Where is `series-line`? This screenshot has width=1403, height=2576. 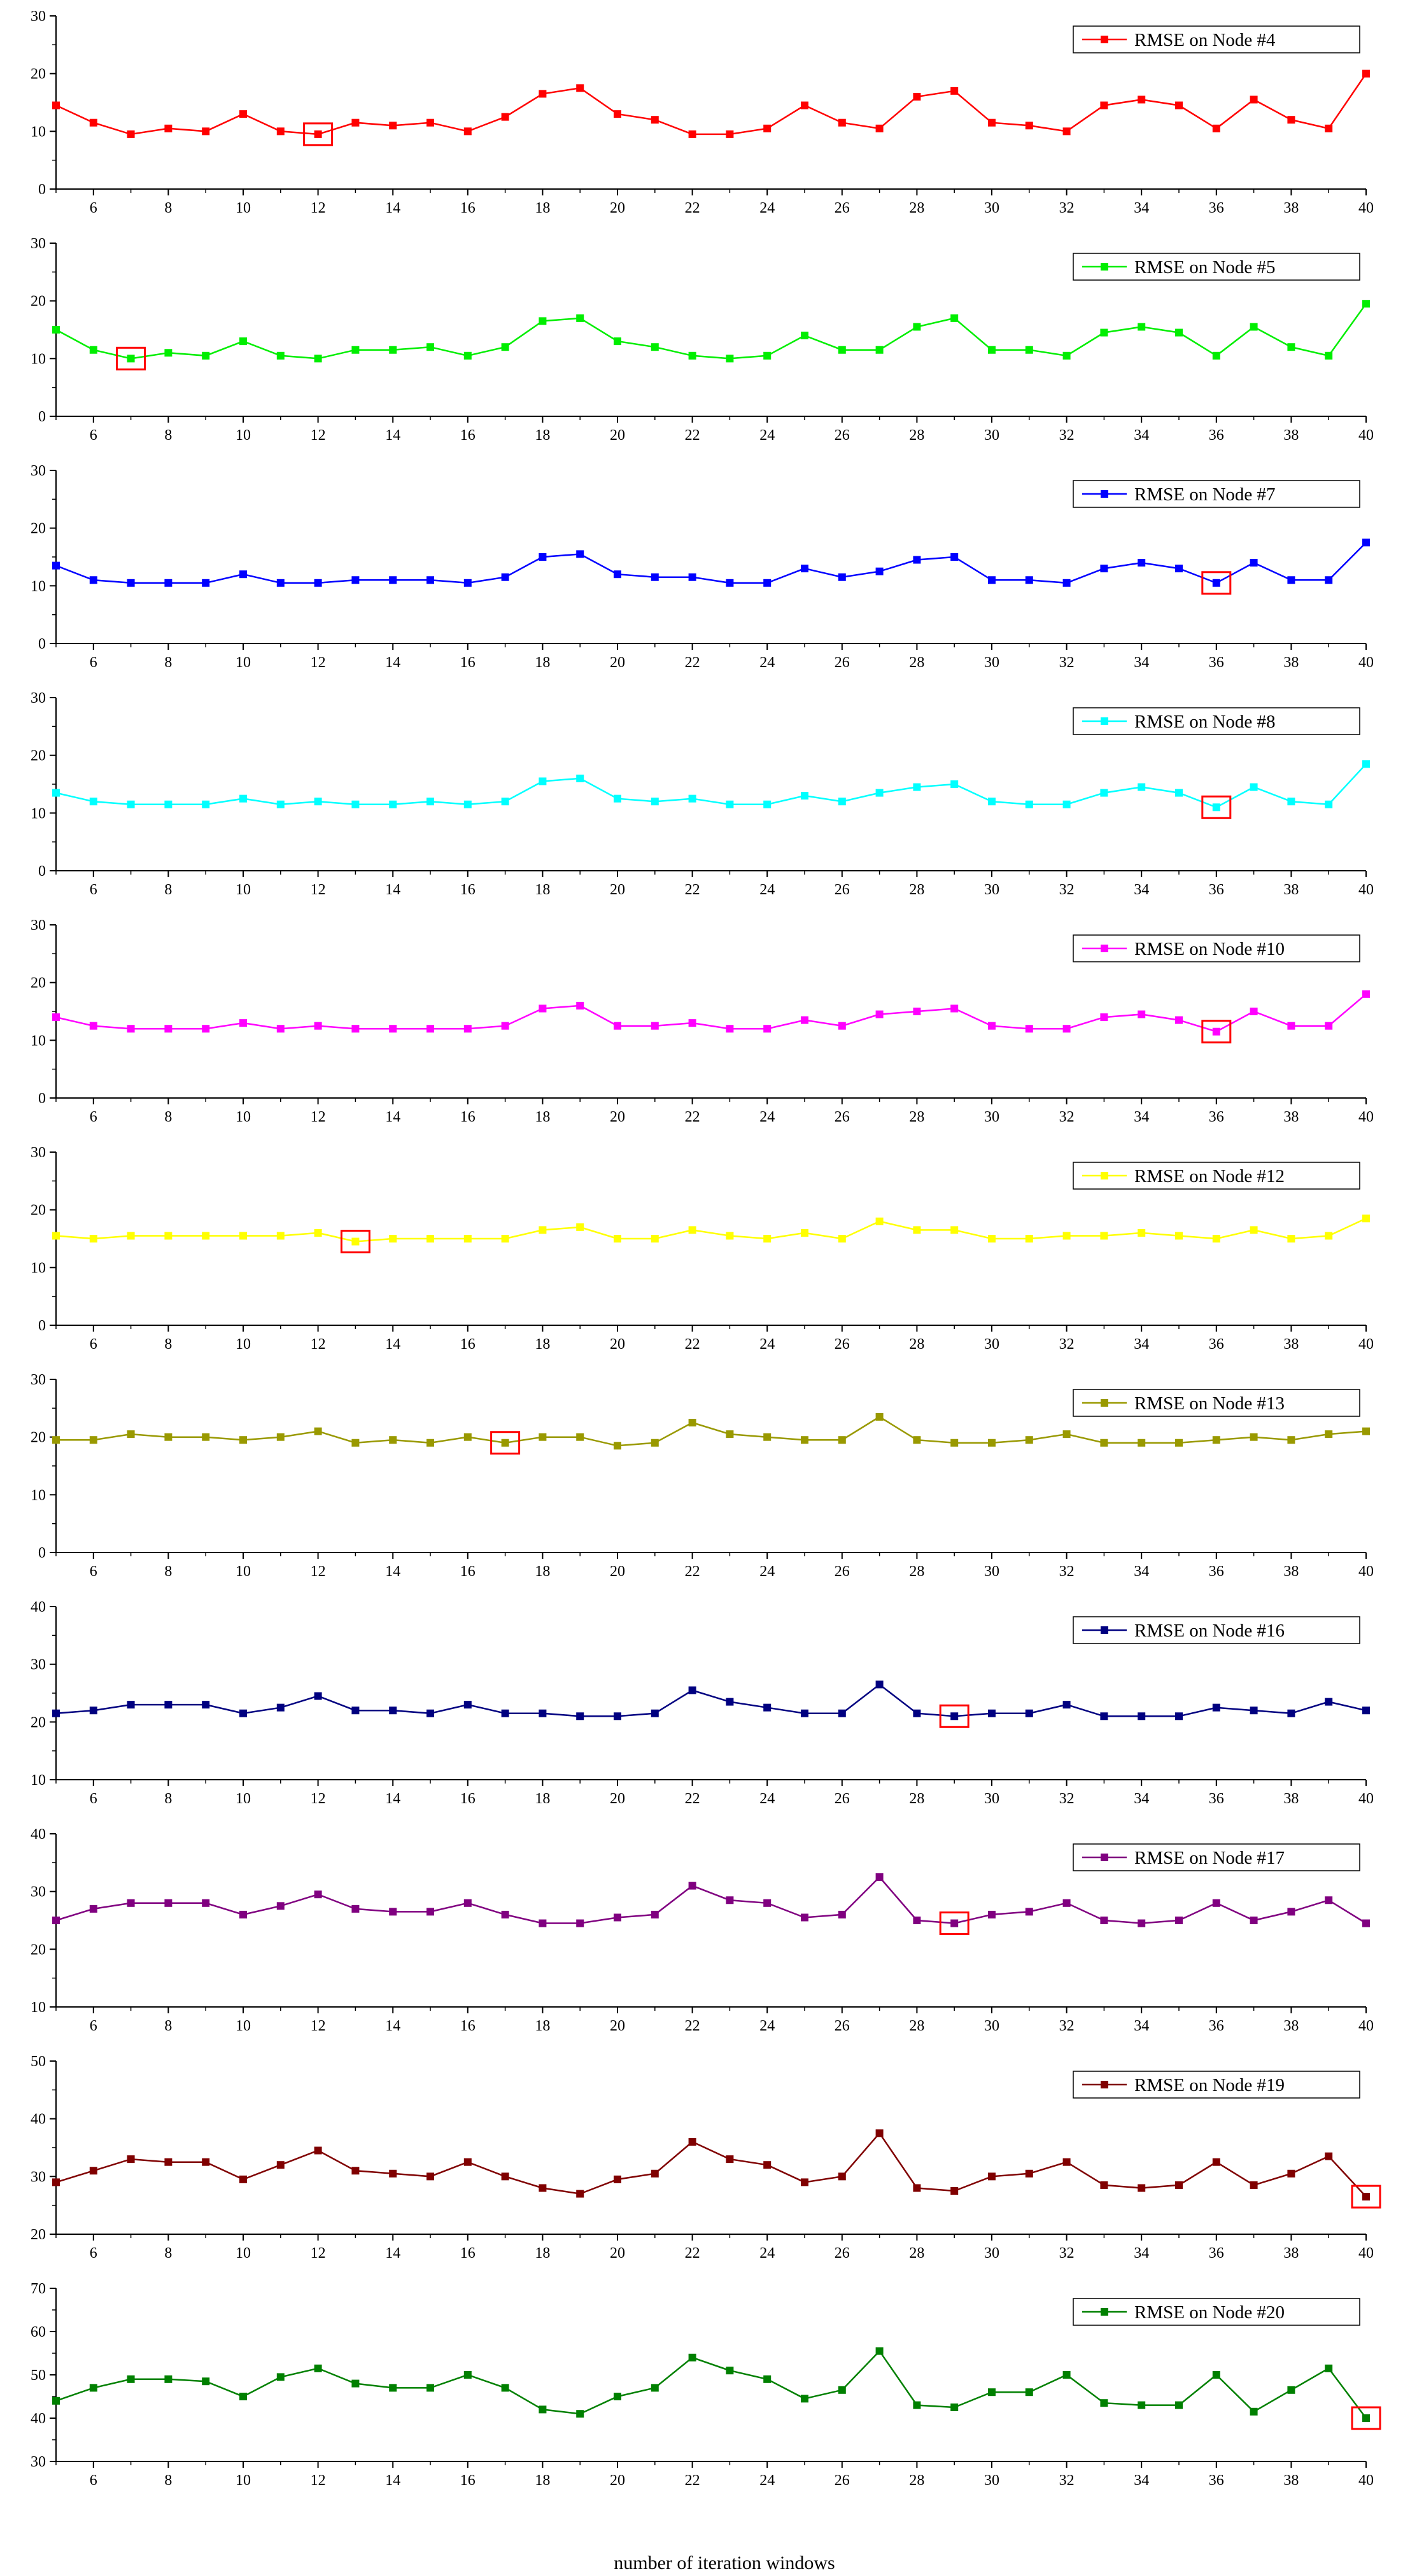 series-line is located at coordinates (711, 1230).